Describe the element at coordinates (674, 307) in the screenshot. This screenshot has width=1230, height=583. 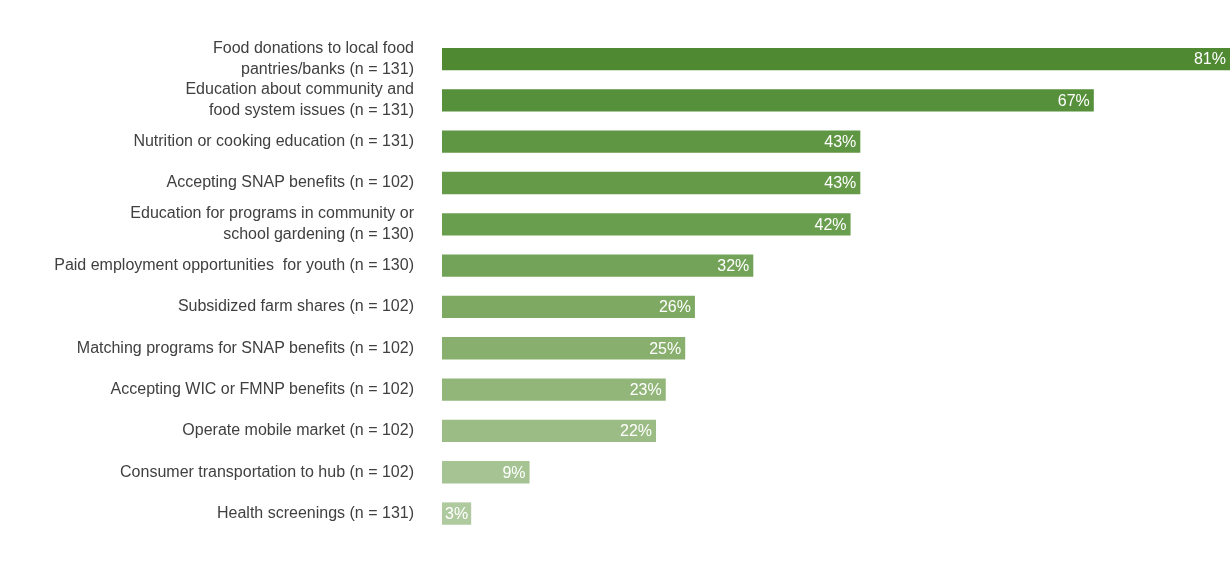
I see `data-label: 26%` at that location.